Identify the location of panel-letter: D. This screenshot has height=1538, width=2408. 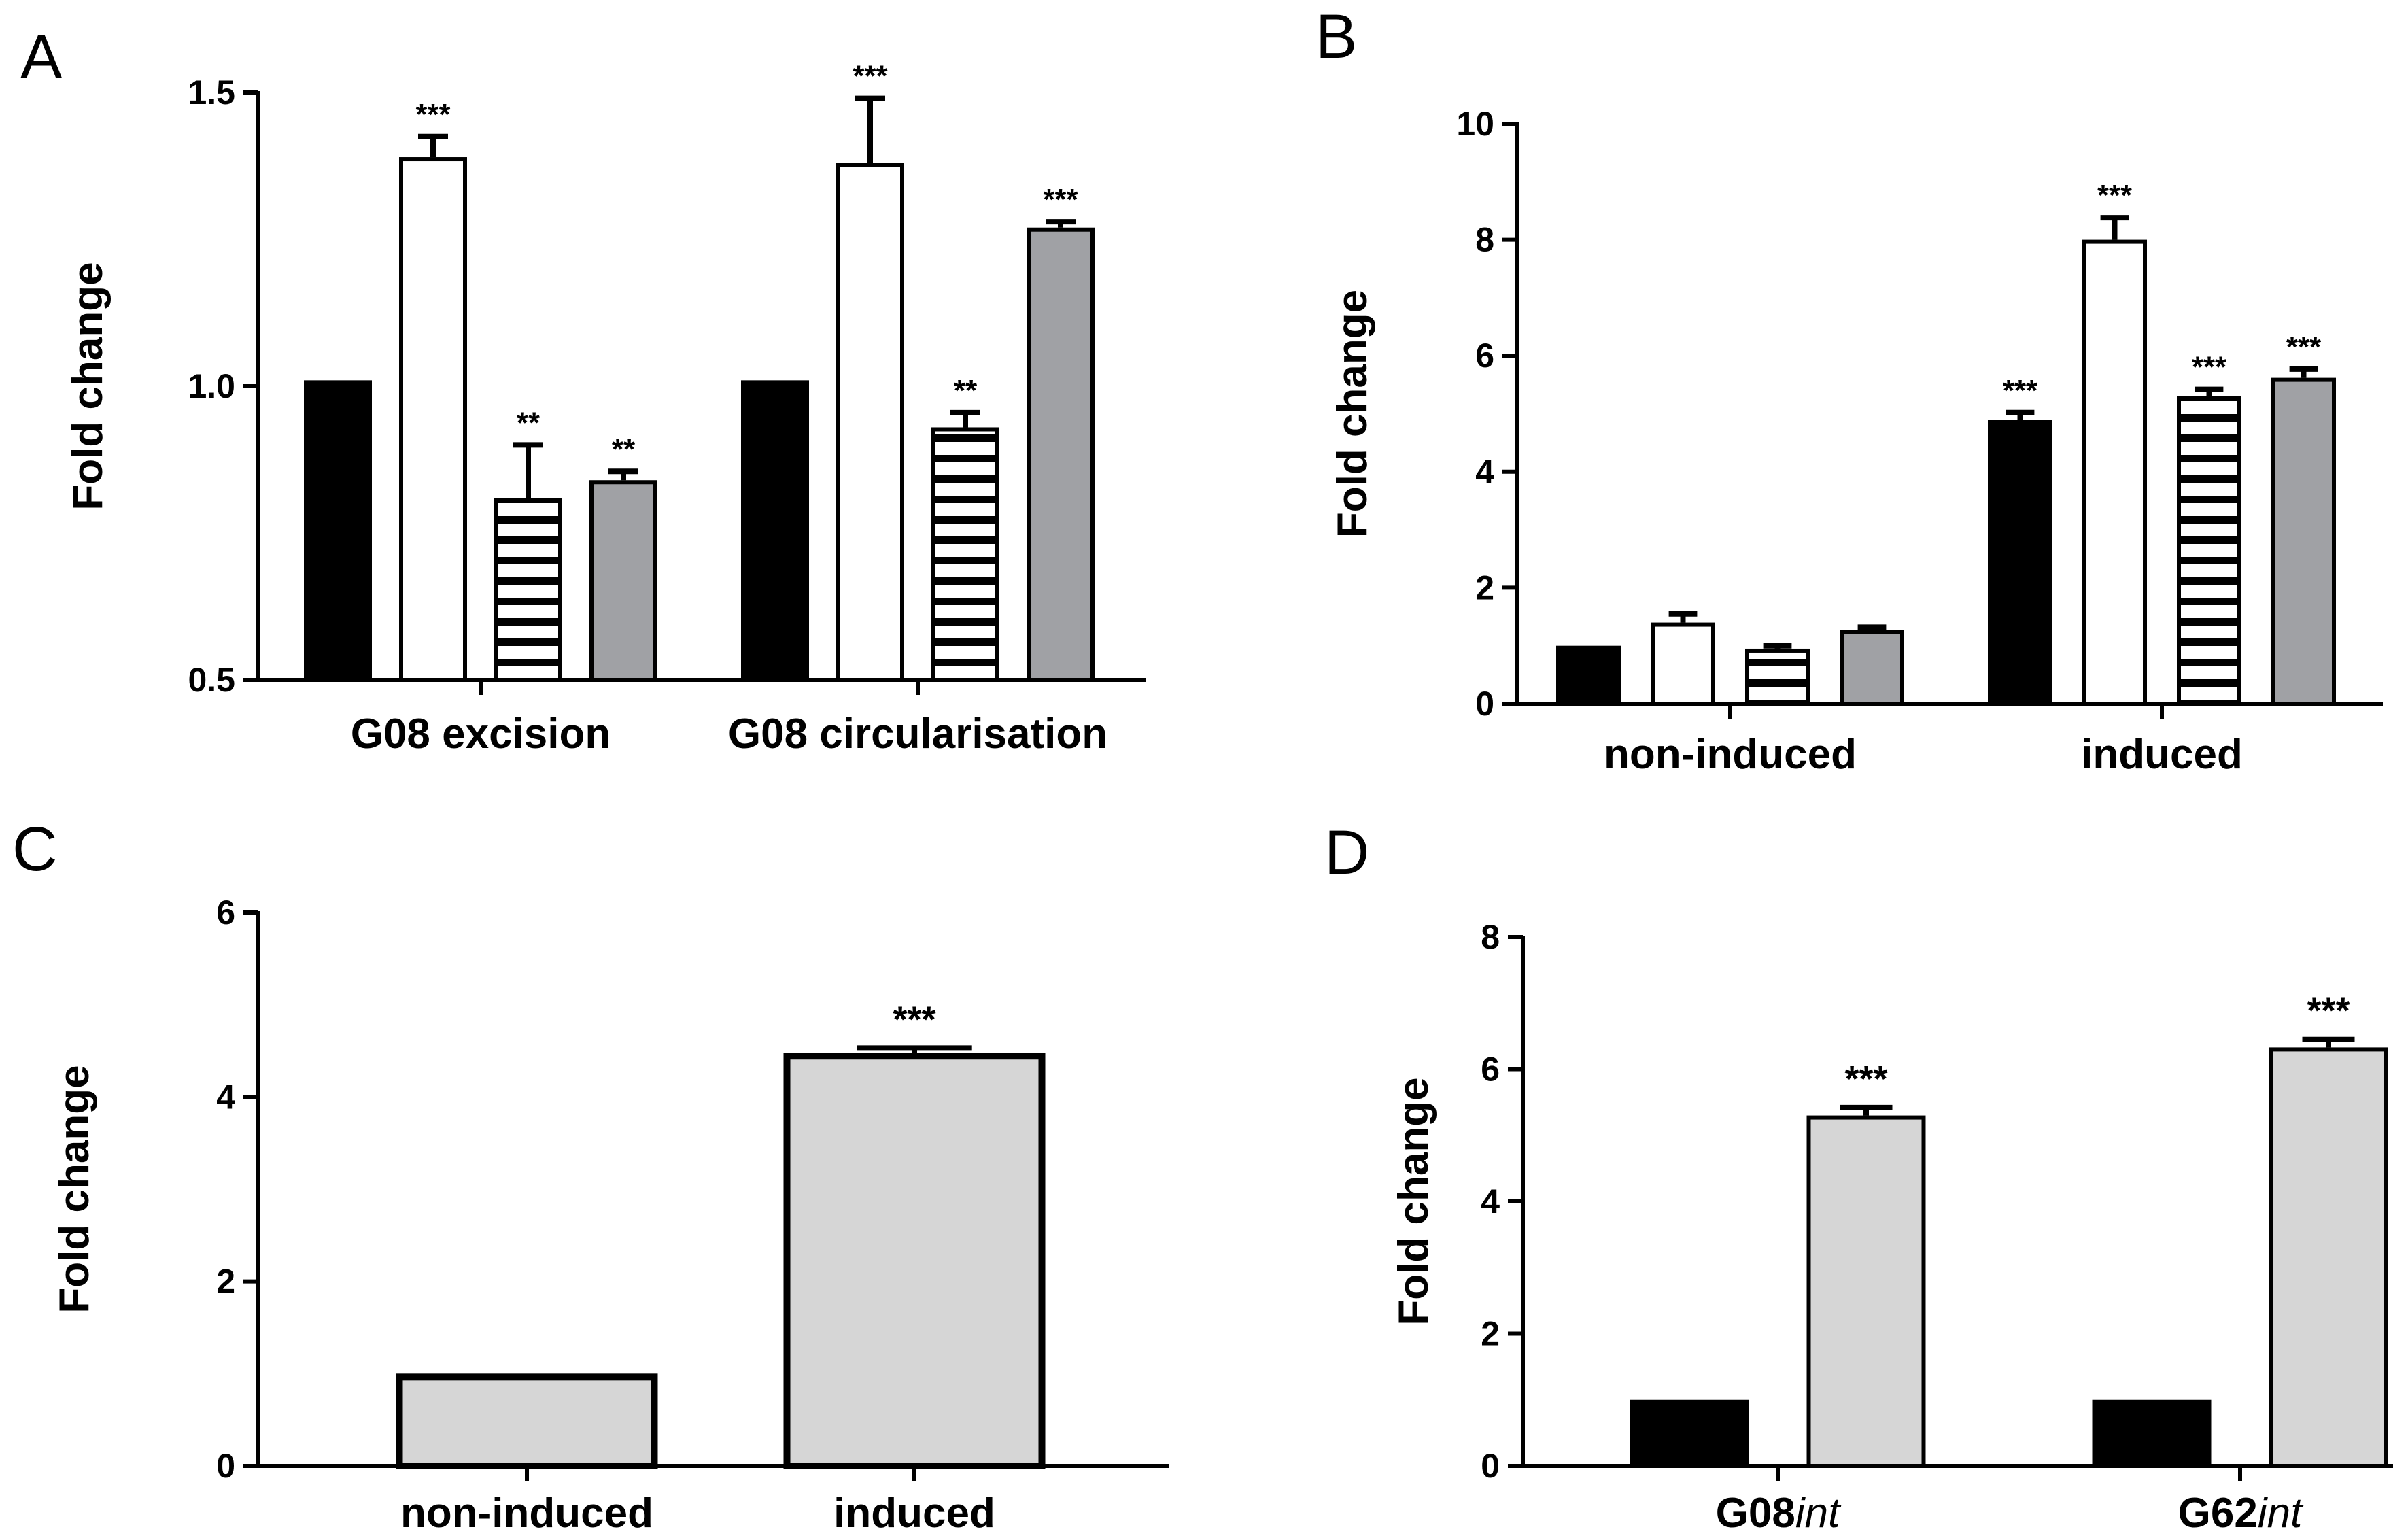
(1346, 852).